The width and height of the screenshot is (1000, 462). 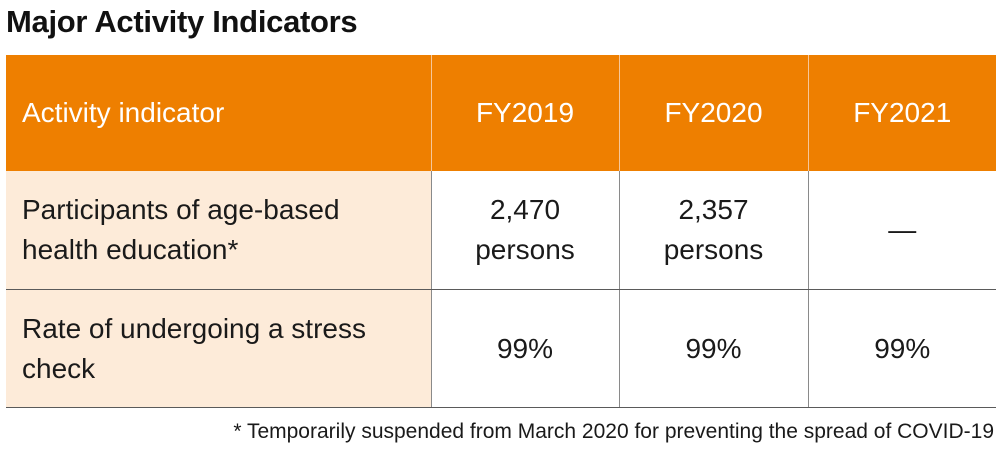 What do you see at coordinates (524, 113) in the screenshot?
I see `header-fy2019: FY2019` at bounding box center [524, 113].